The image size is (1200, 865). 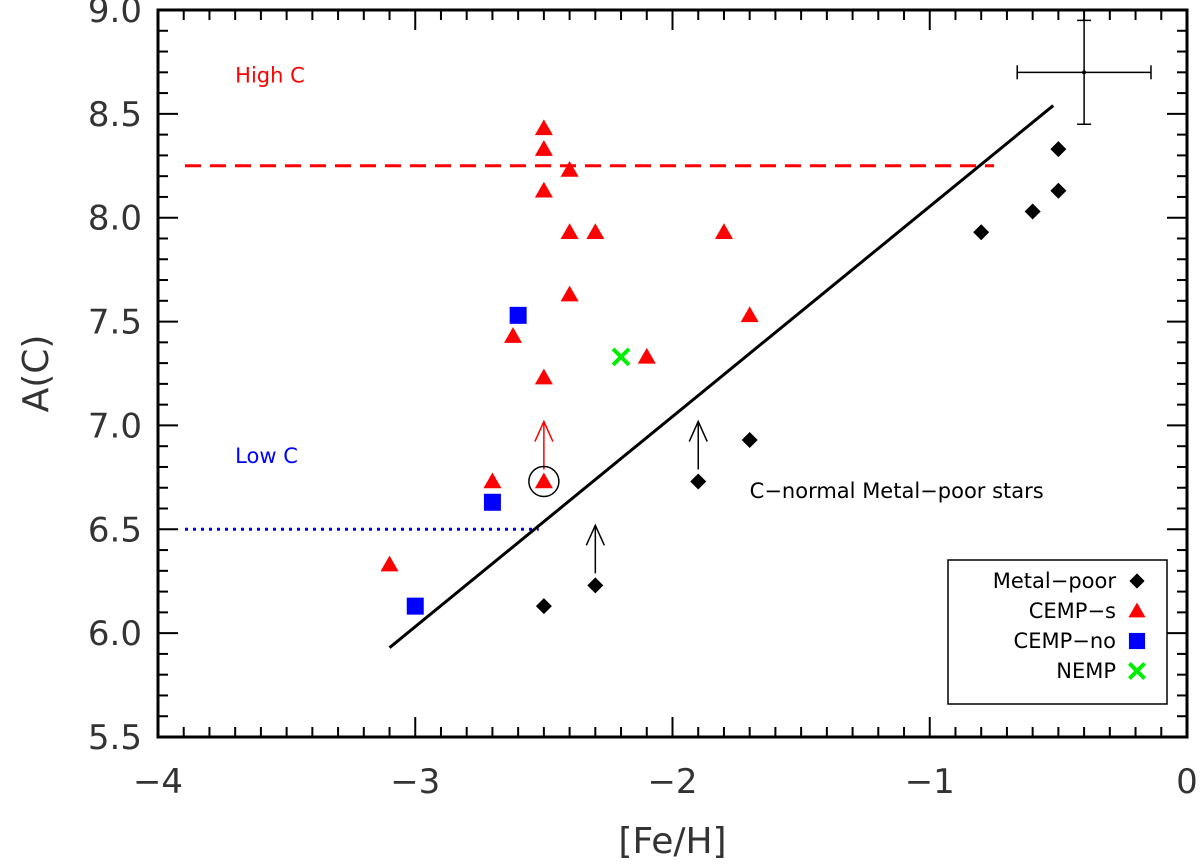 What do you see at coordinates (1187, 782) in the screenshot?
I see `x-tick-label: 0` at bounding box center [1187, 782].